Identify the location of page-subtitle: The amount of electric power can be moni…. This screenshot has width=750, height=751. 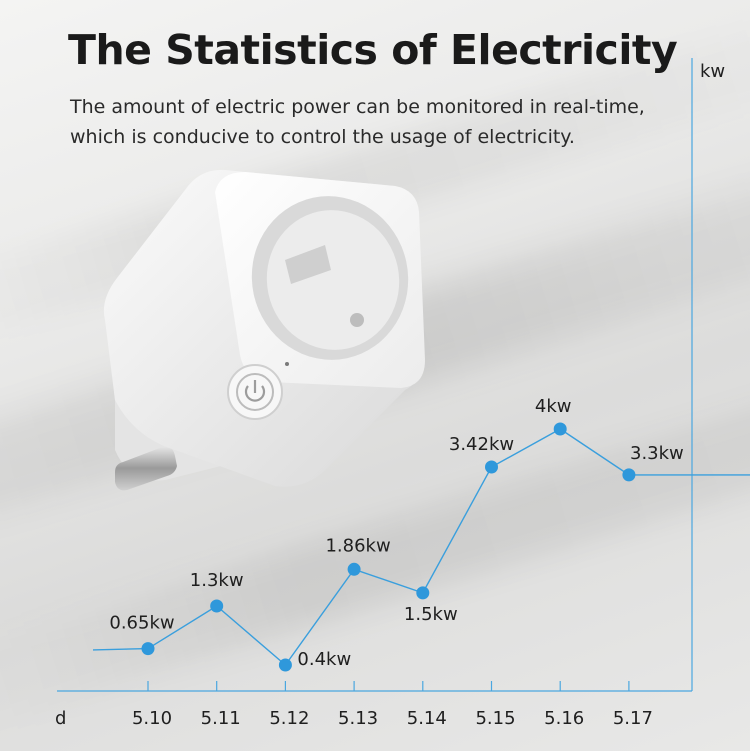
(357, 122).